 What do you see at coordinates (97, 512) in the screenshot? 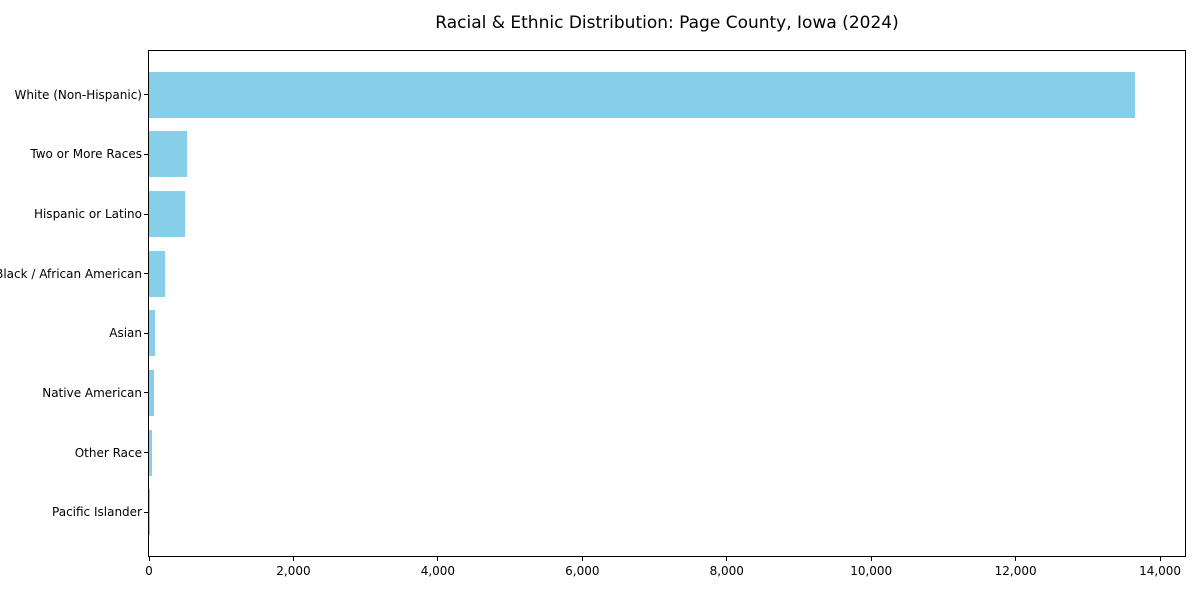
I see `y-tick-label-pacific-islander: Pacific Islander` at bounding box center [97, 512].